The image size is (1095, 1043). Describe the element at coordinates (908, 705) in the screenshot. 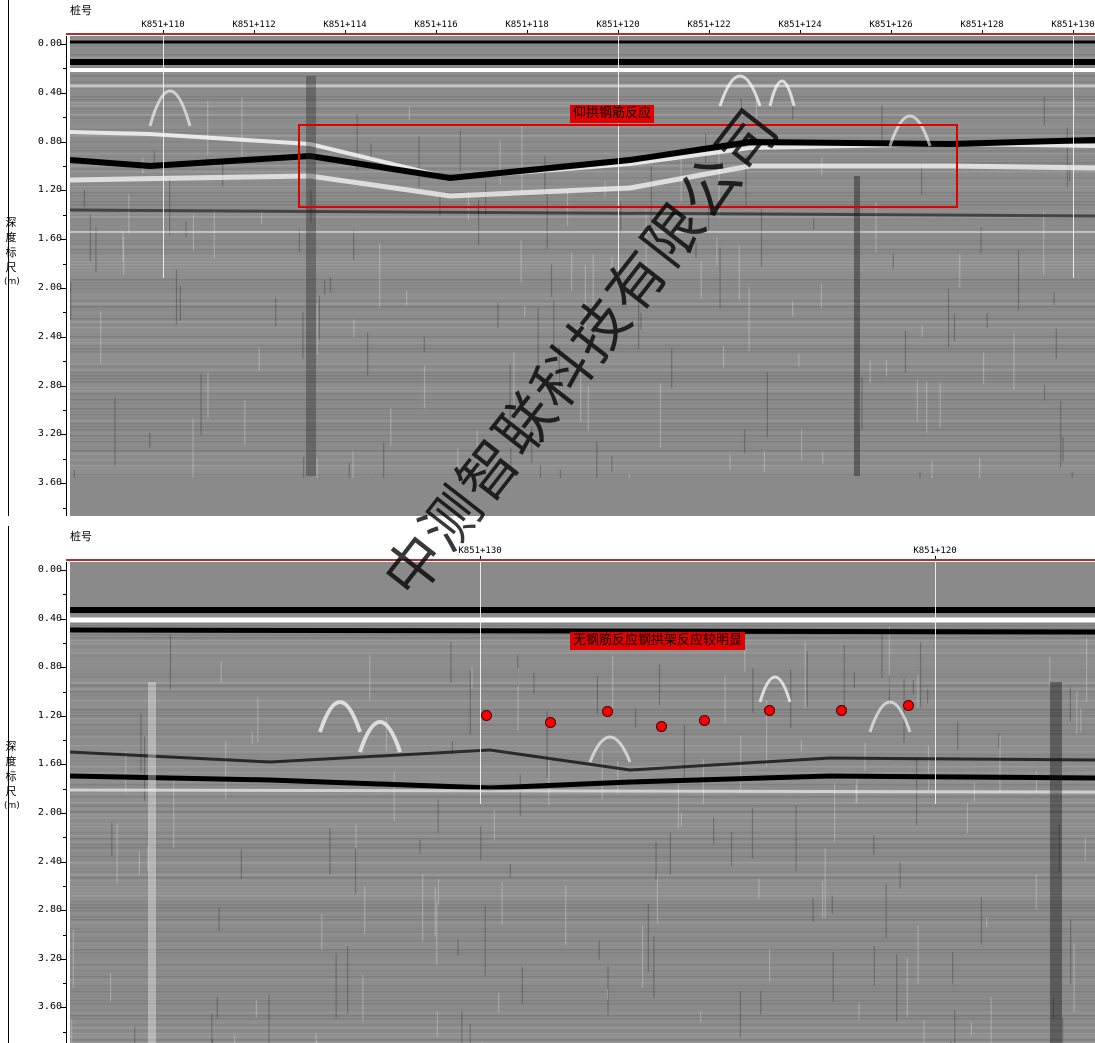

I see `arch-marker-dot` at that location.